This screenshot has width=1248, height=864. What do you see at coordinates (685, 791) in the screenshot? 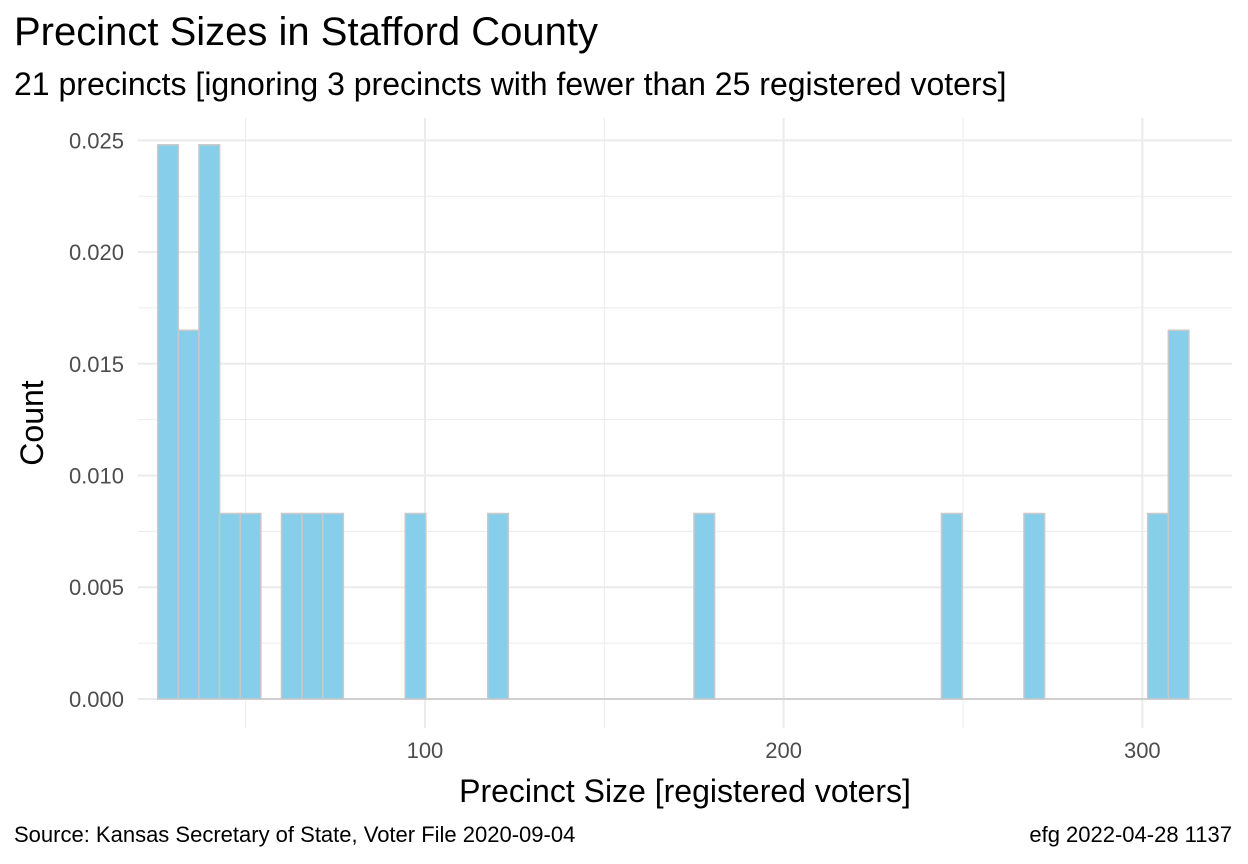
I see `x-axis-label: Precinct Size [registered voters]` at bounding box center [685, 791].